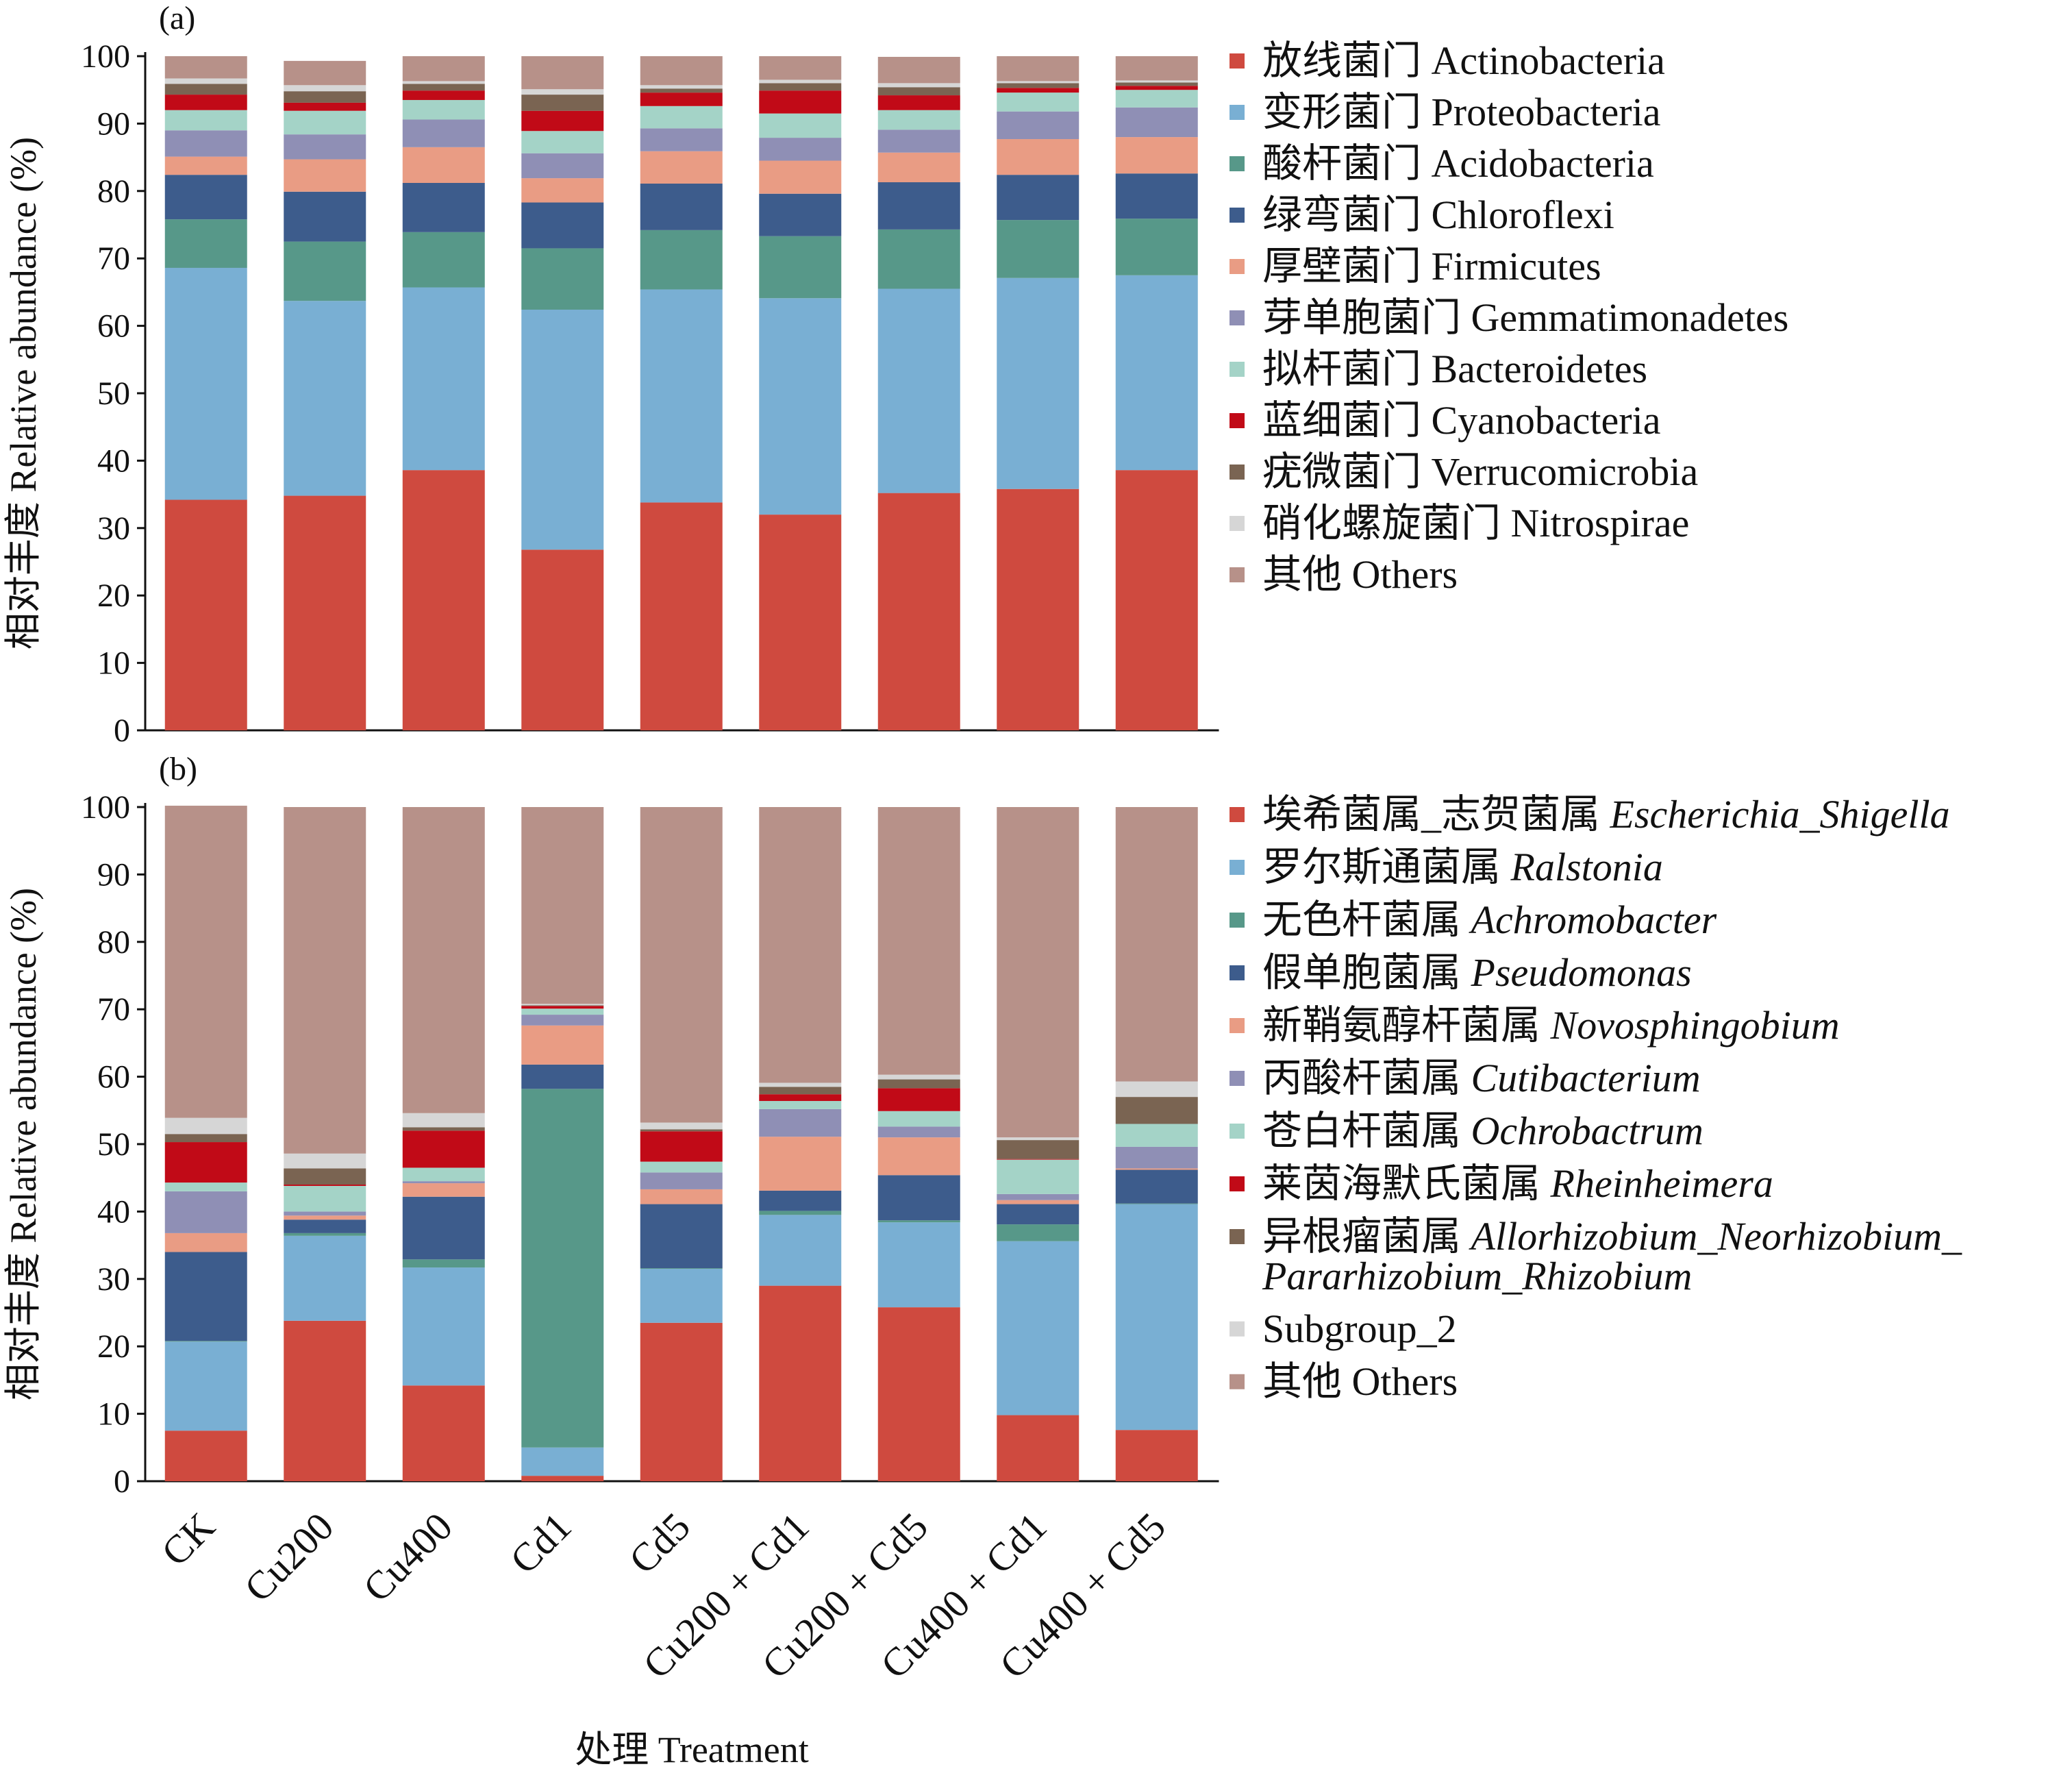 The width and height of the screenshot is (2072, 1771). What do you see at coordinates (113, 528) in the screenshot?
I see `y-tick-label: 30` at bounding box center [113, 528].